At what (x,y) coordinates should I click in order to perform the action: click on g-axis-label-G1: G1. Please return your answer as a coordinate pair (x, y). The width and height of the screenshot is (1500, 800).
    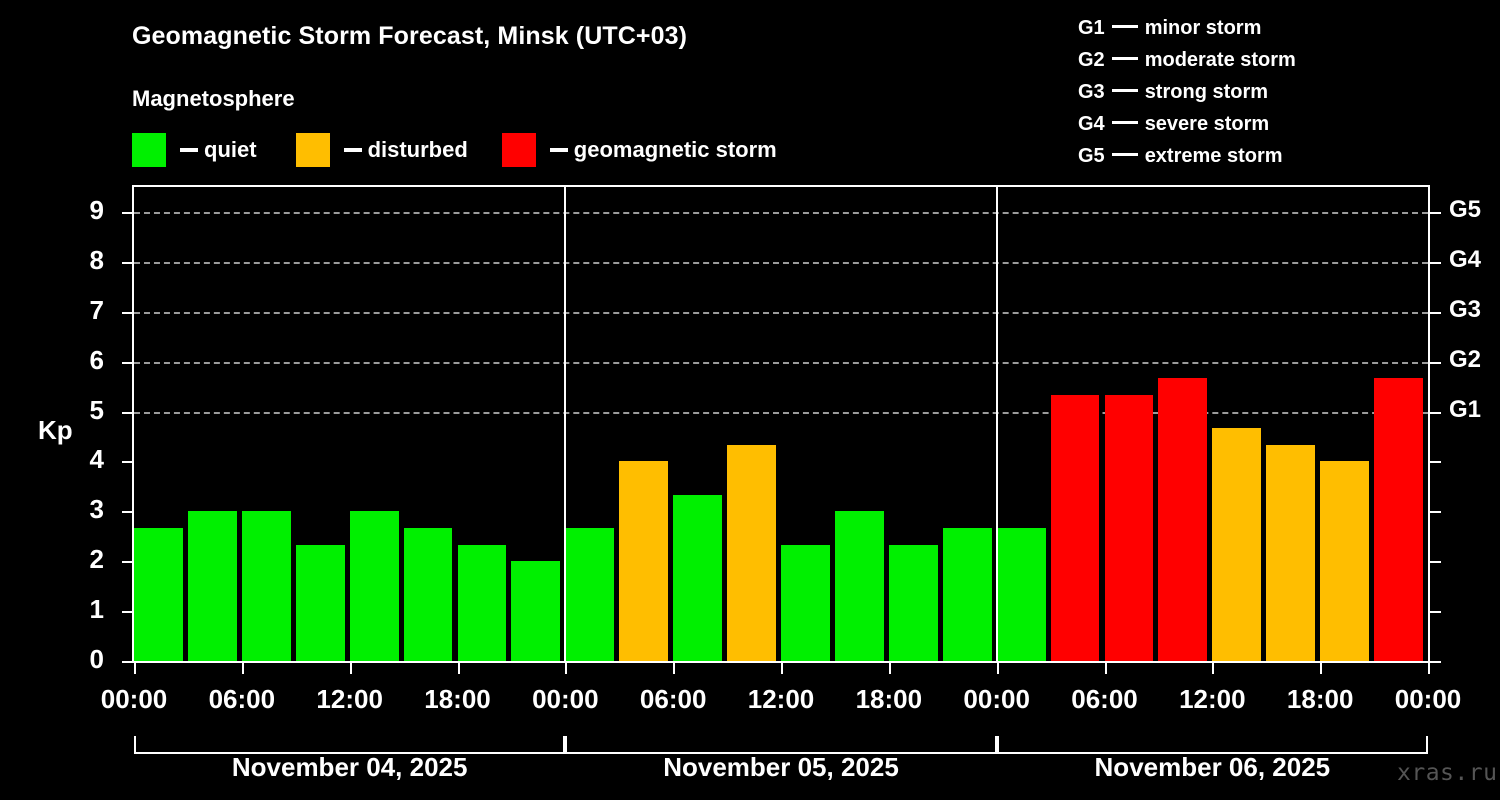
    Looking at the image, I should click on (1465, 409).